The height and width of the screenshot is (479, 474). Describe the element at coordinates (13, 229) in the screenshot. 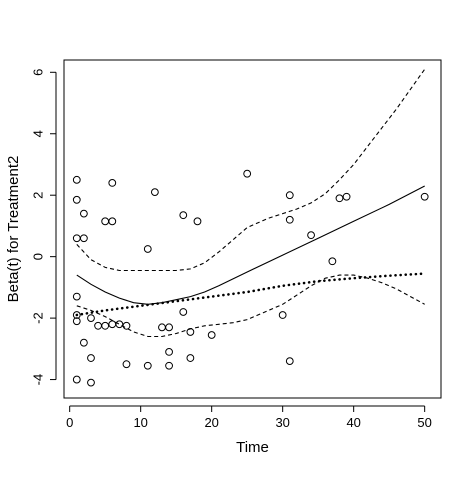

I see `y-axis-title: Beta(t) for Treatment2` at that location.